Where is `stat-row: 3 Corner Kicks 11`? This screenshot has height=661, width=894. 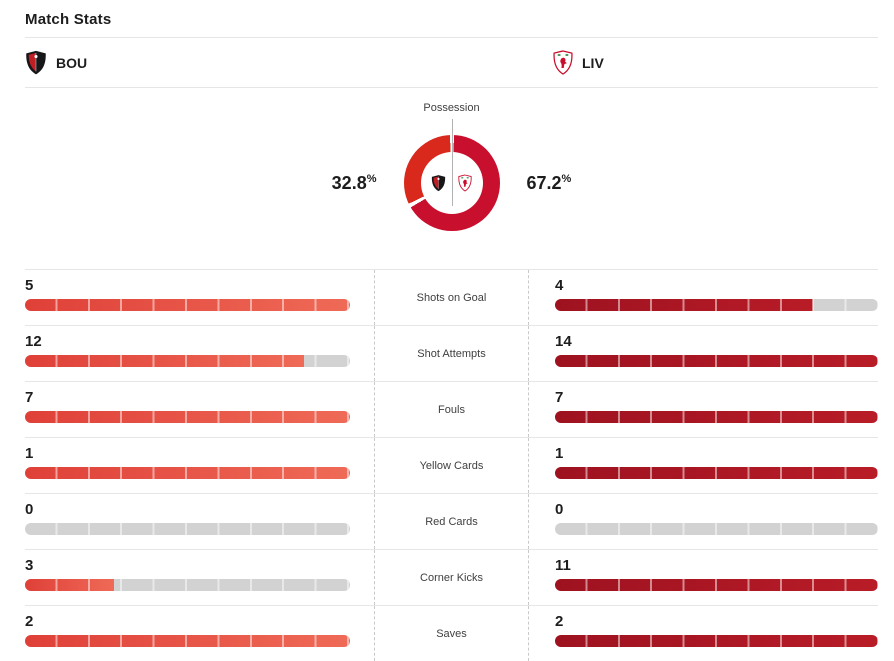
stat-row: 3 Corner Kicks 11 is located at coordinates (451, 577).